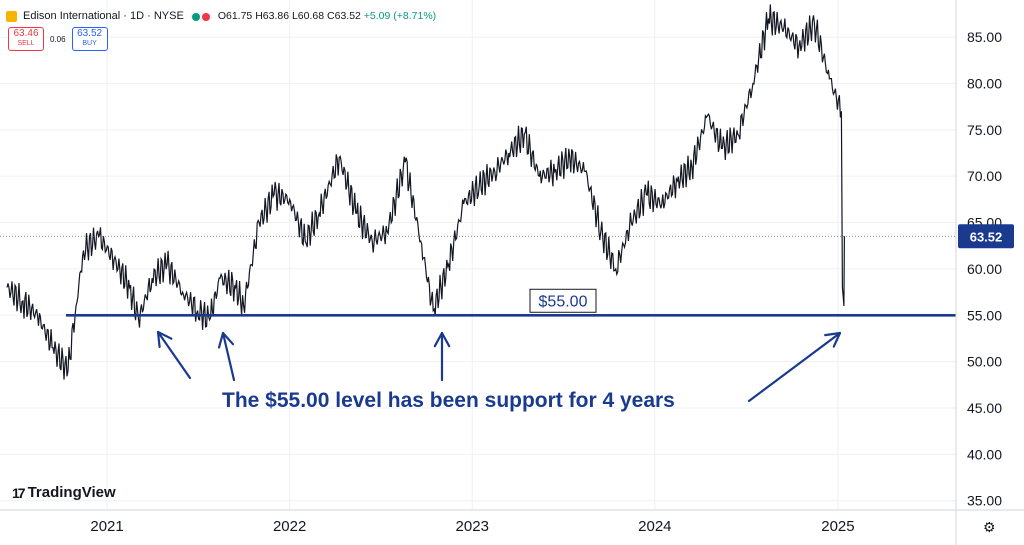 This screenshot has width=1024, height=545. Describe the element at coordinates (289, 526) in the screenshot. I see `x-tick-label: 2022` at that location.